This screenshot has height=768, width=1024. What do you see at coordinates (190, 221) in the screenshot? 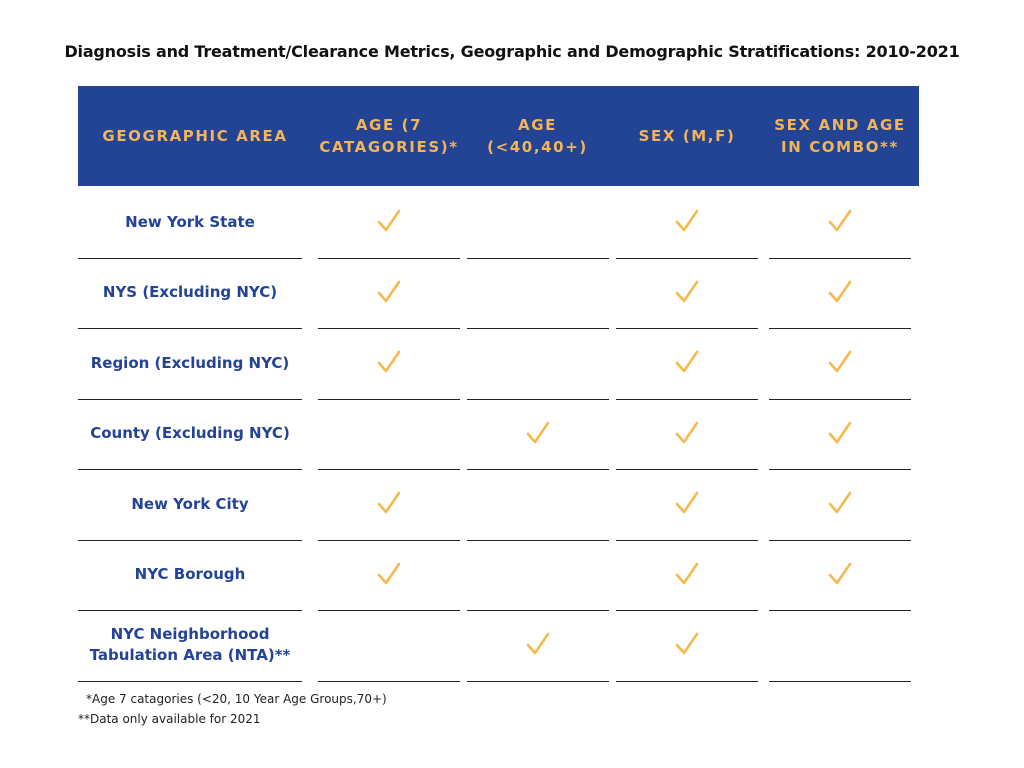
I see `row-label: New York State` at bounding box center [190, 221].